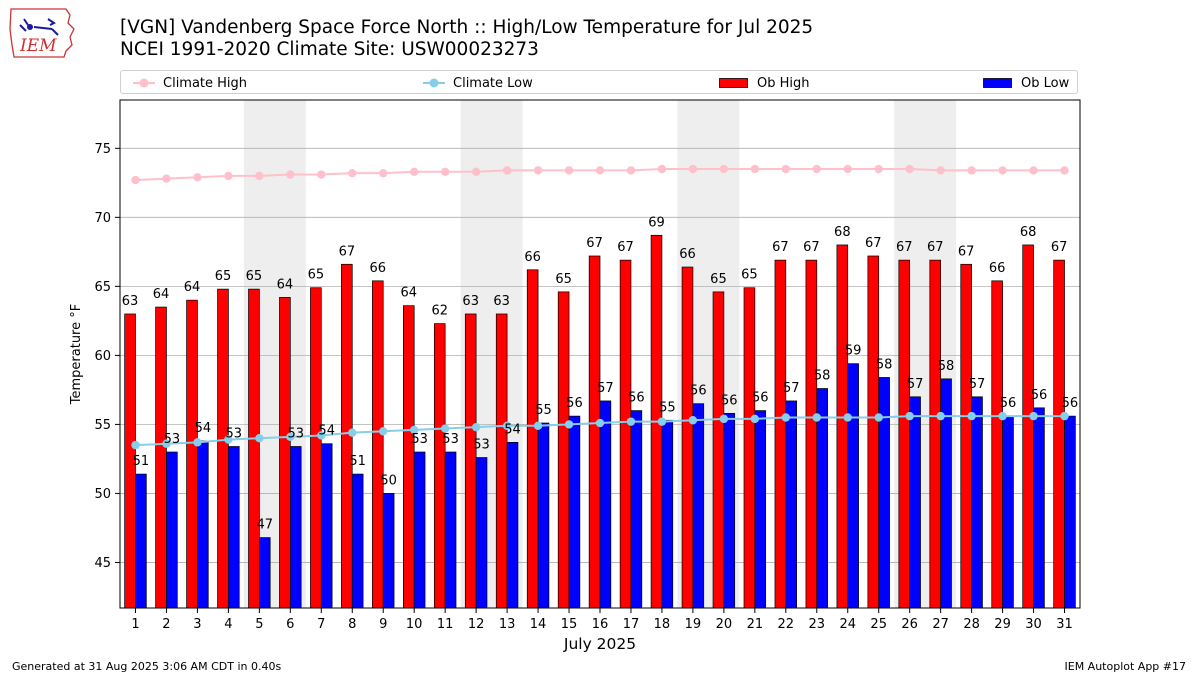 This screenshot has height=675, width=1200. I want to click on ob-low-value-label: 59, so click(853, 351).